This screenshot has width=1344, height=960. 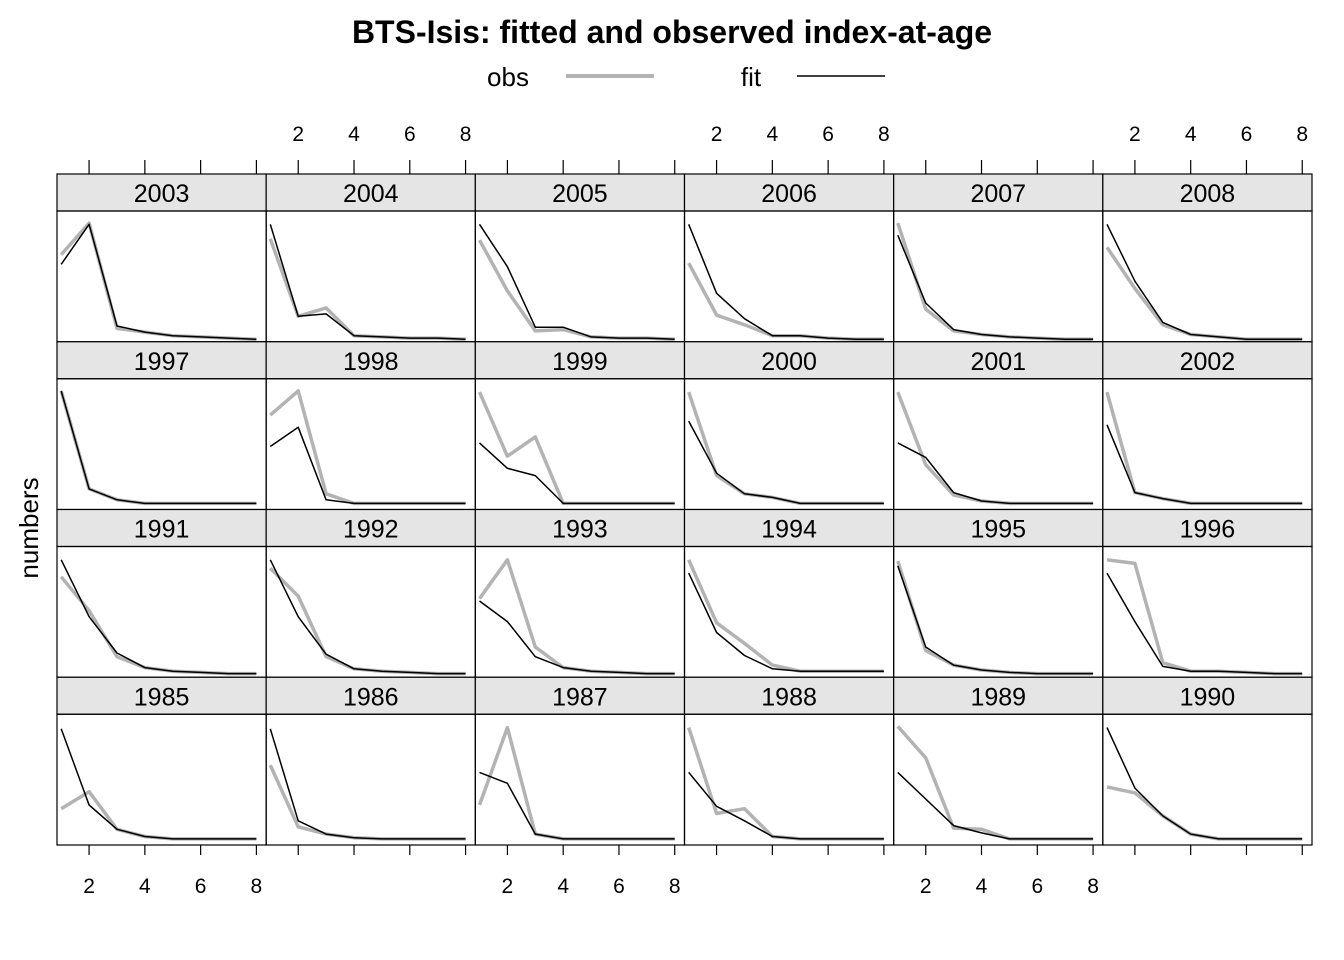 I want to click on strip-1990, so click(x=1207, y=695).